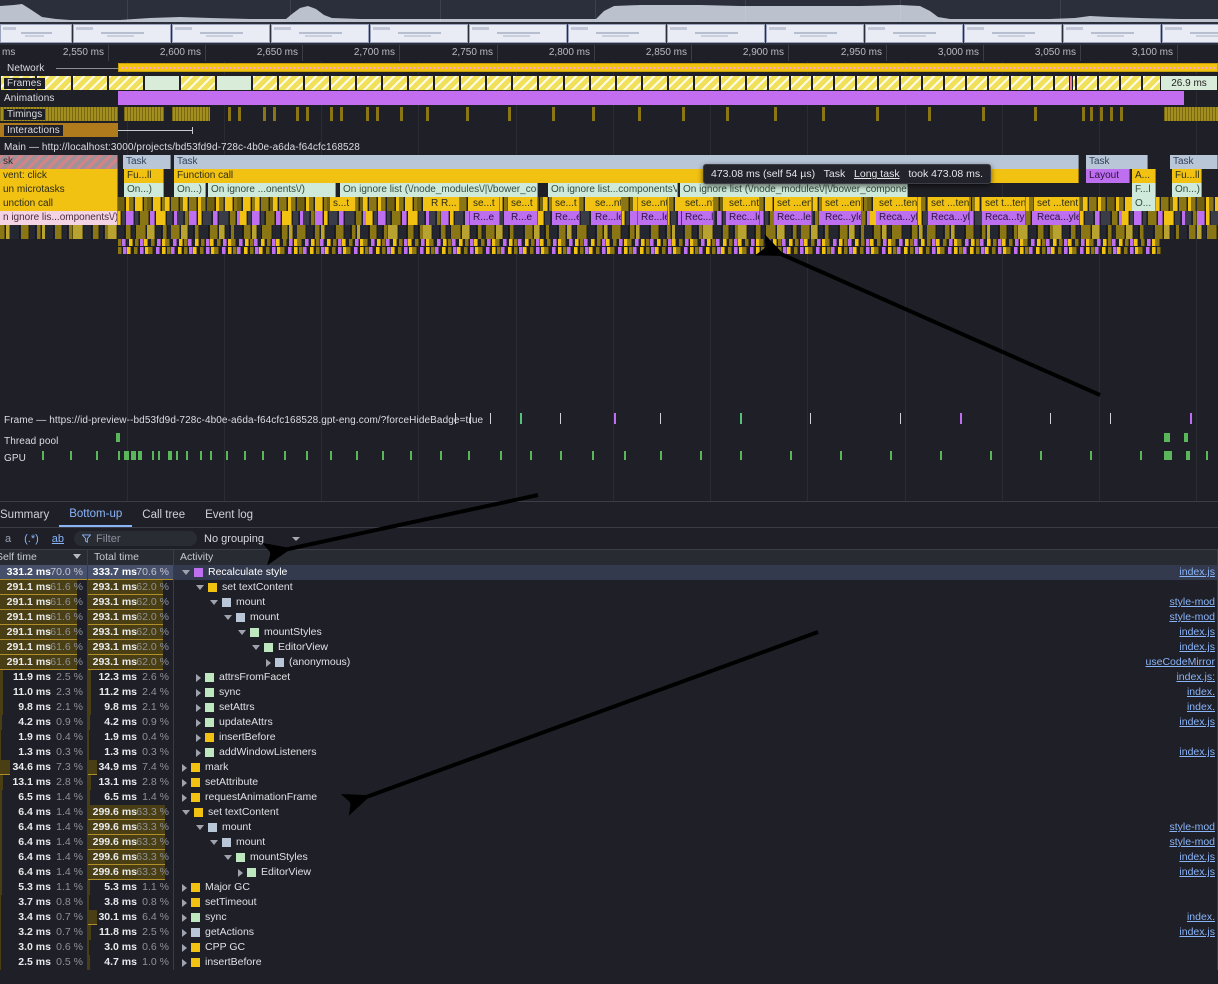  Describe the element at coordinates (58, 538) in the screenshot. I see `match-case-toggle-button: ab` at that location.